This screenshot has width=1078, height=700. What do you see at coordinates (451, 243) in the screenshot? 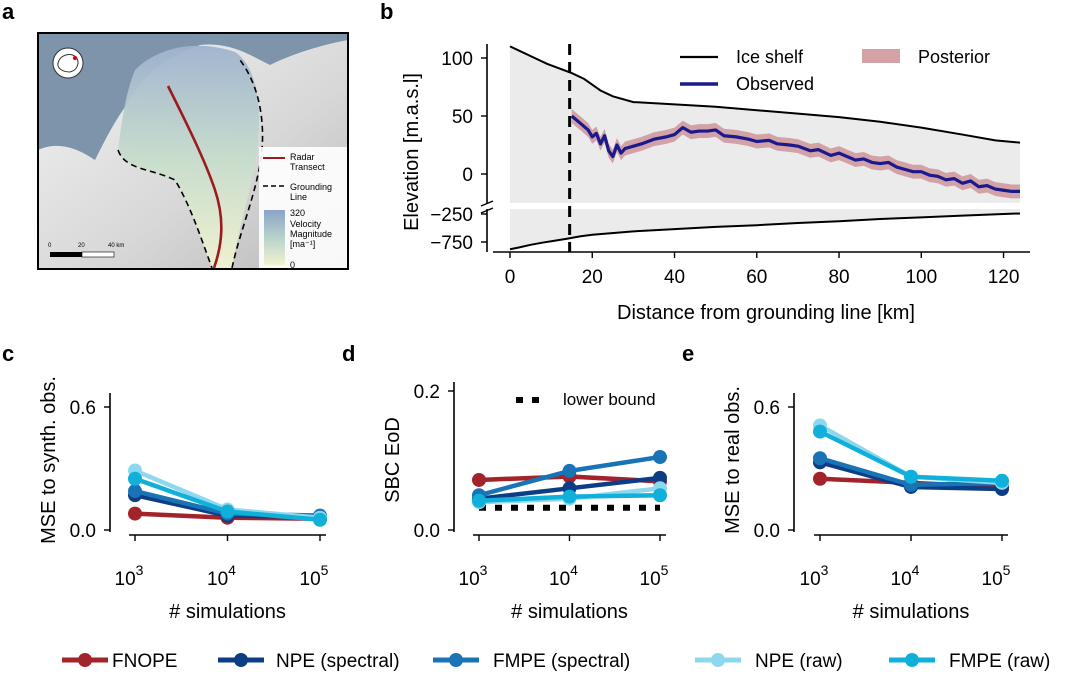
I see `y-tick-label: −750` at bounding box center [451, 243].